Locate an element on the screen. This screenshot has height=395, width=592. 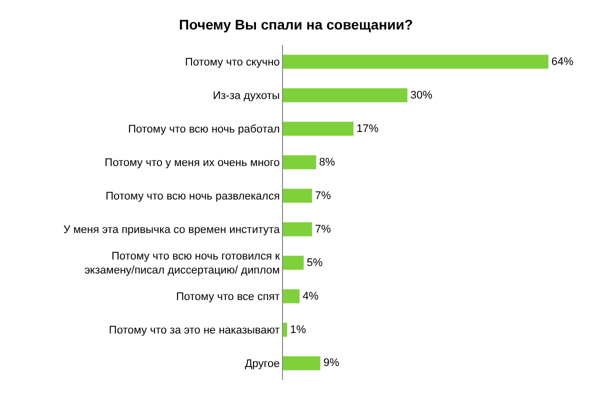
data-label: 9% is located at coordinates (331, 363).